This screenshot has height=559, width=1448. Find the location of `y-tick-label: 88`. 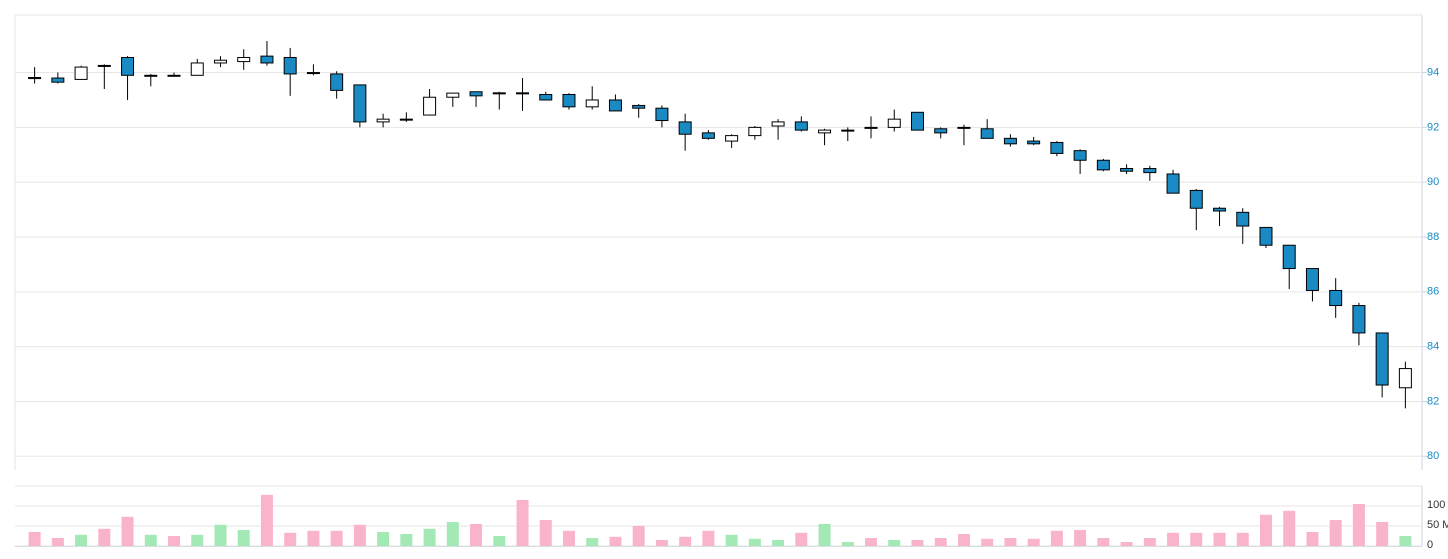

y-tick-label: 88 is located at coordinates (1433, 237).